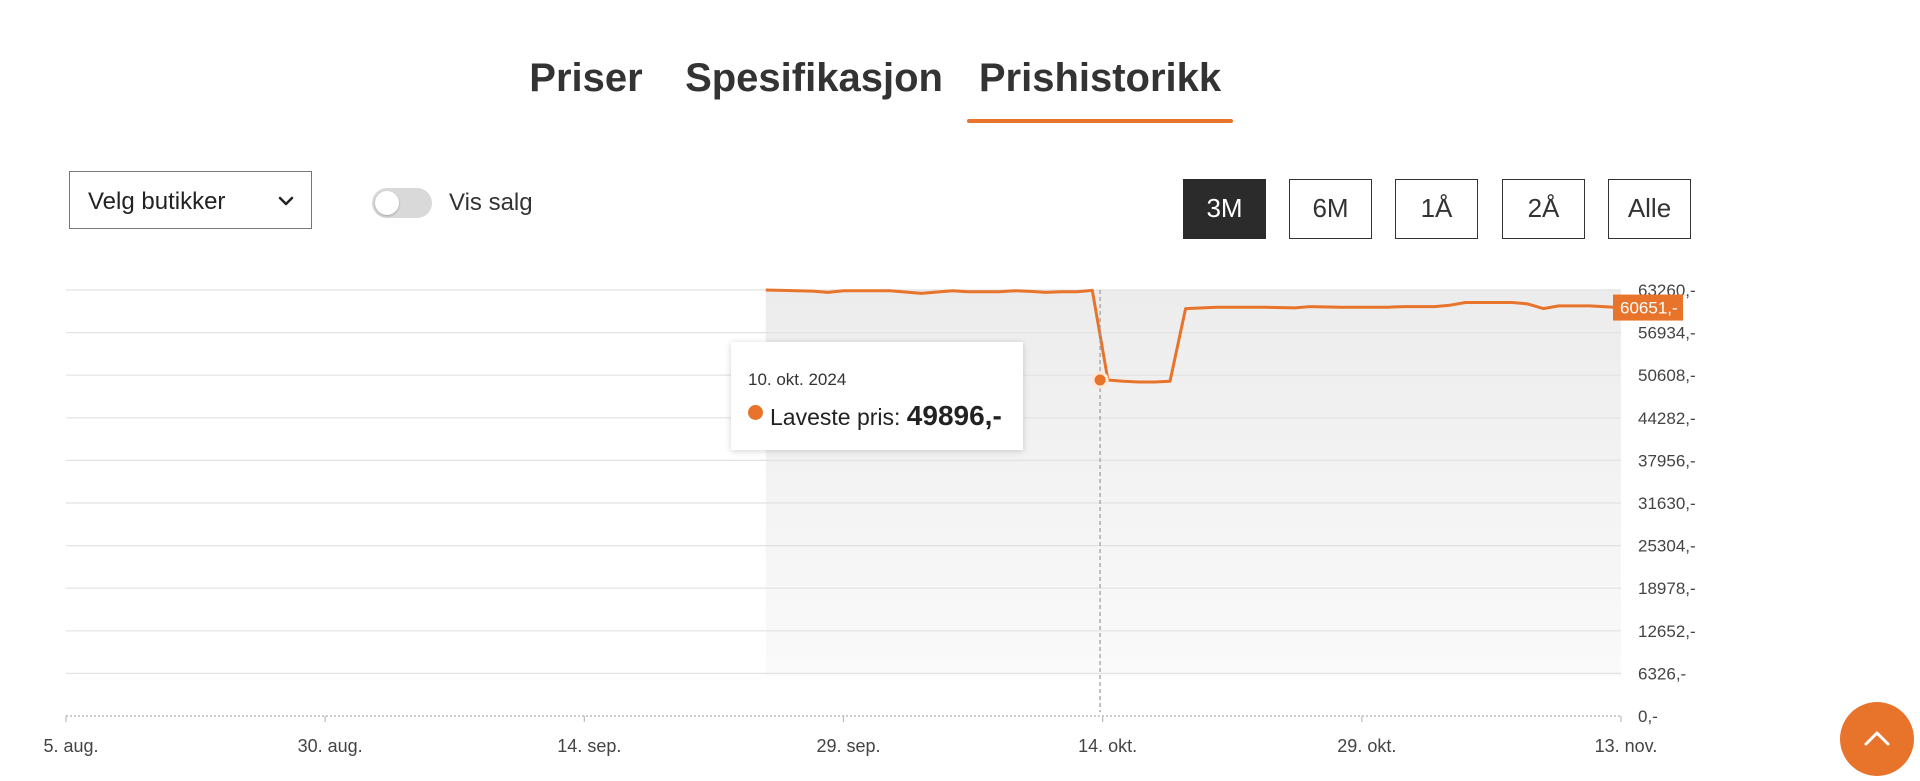  What do you see at coordinates (402, 203) in the screenshot?
I see `show-sales-toggle` at bounding box center [402, 203].